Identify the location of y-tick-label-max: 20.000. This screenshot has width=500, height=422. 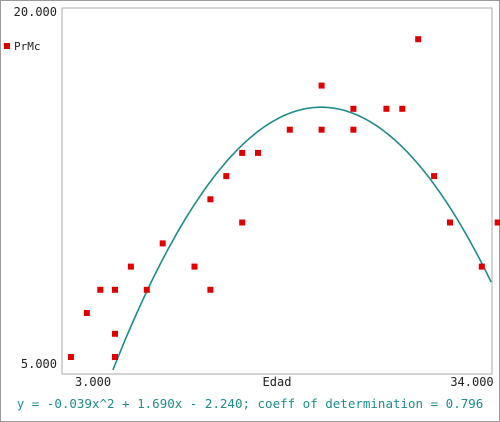
(35, 12).